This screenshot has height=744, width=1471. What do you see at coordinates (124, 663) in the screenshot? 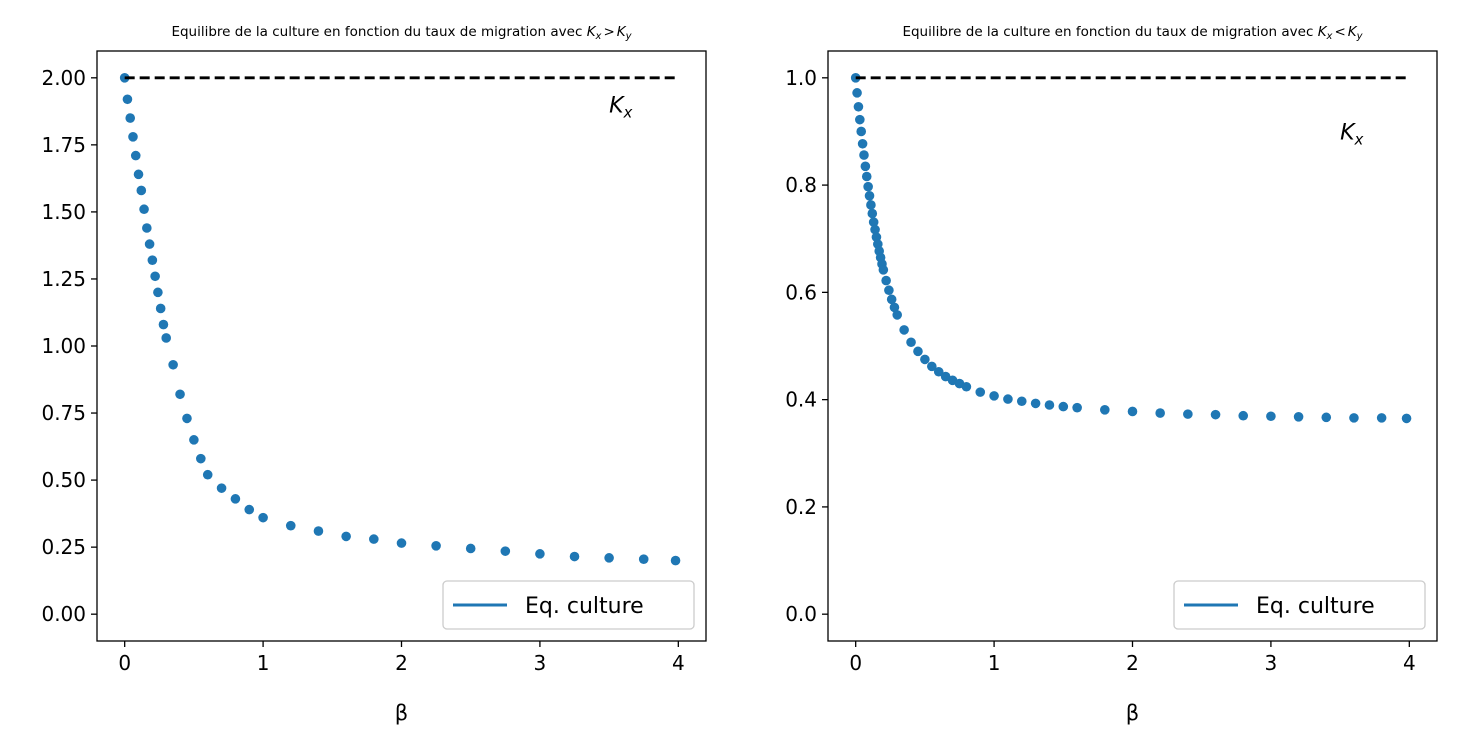
I see `x-tick-label: 0` at bounding box center [124, 663].